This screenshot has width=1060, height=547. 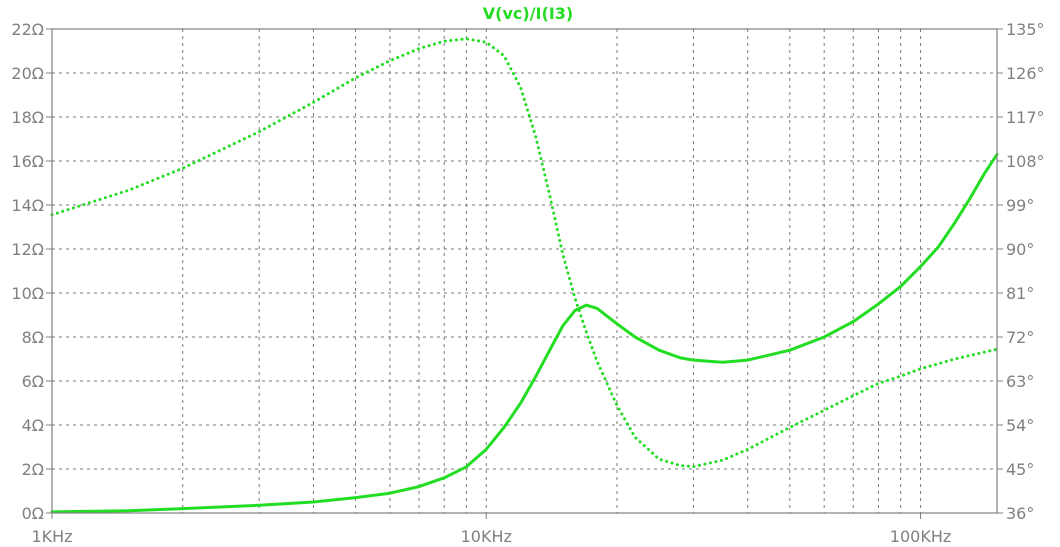 What do you see at coordinates (27, 117) in the screenshot?
I see `left-tick-label: 18Ω` at bounding box center [27, 117].